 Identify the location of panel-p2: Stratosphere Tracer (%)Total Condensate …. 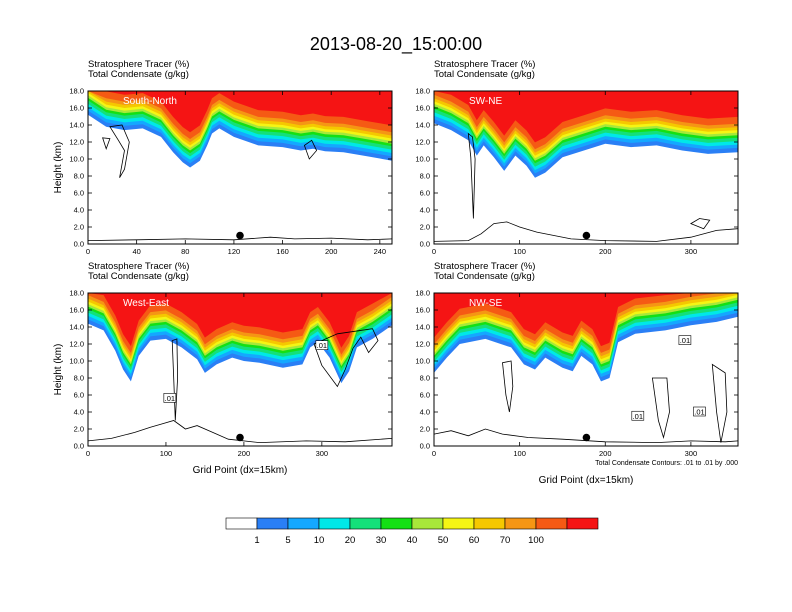
(577, 157).